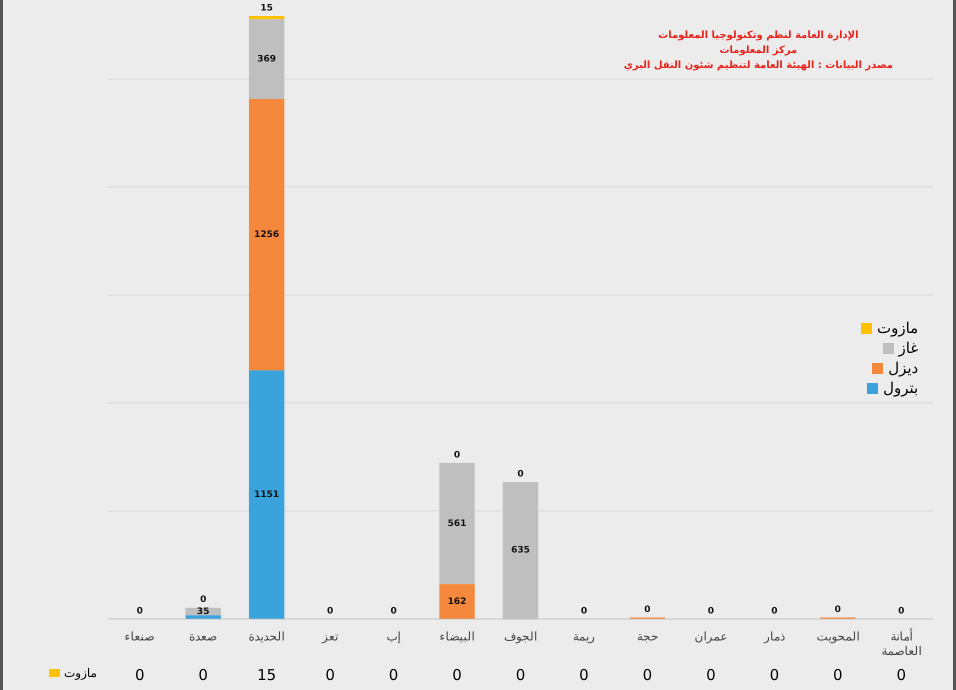 Image resolution: width=956 pixels, height=690 pixels. I want to click on legend-label: غاز, so click(908, 348).